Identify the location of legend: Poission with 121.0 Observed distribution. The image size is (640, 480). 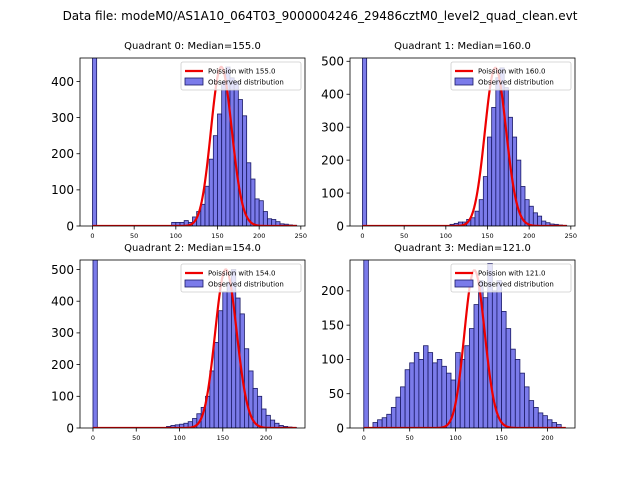
(511, 278).